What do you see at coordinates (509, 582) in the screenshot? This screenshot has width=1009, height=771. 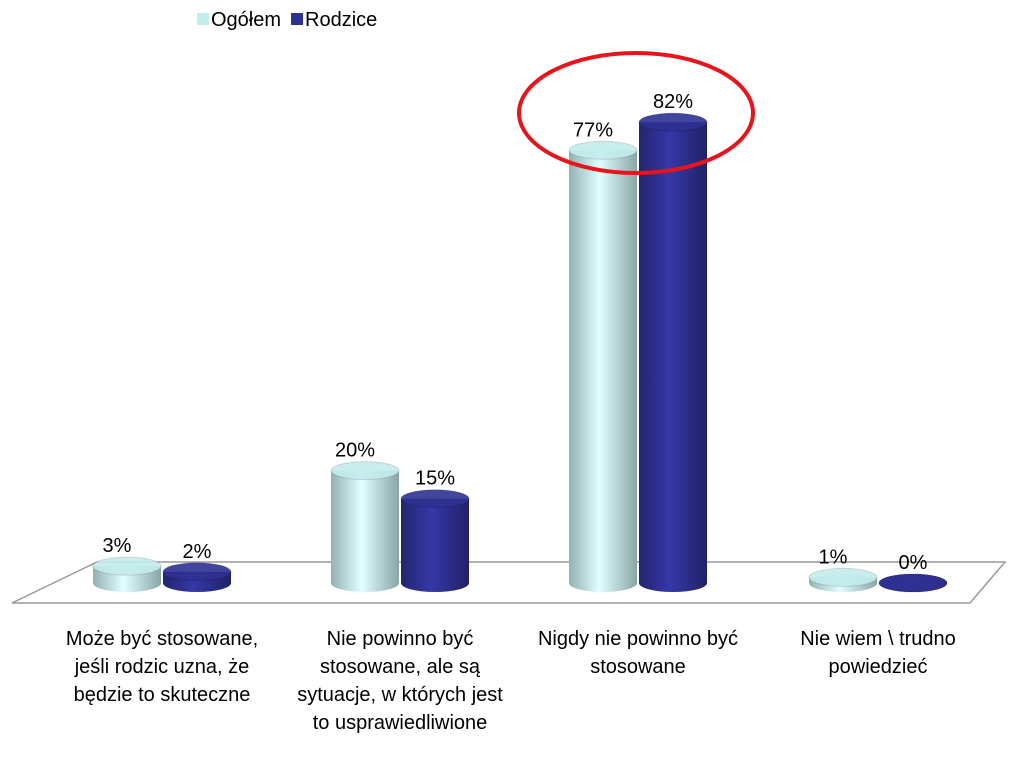 I see `floor` at bounding box center [509, 582].